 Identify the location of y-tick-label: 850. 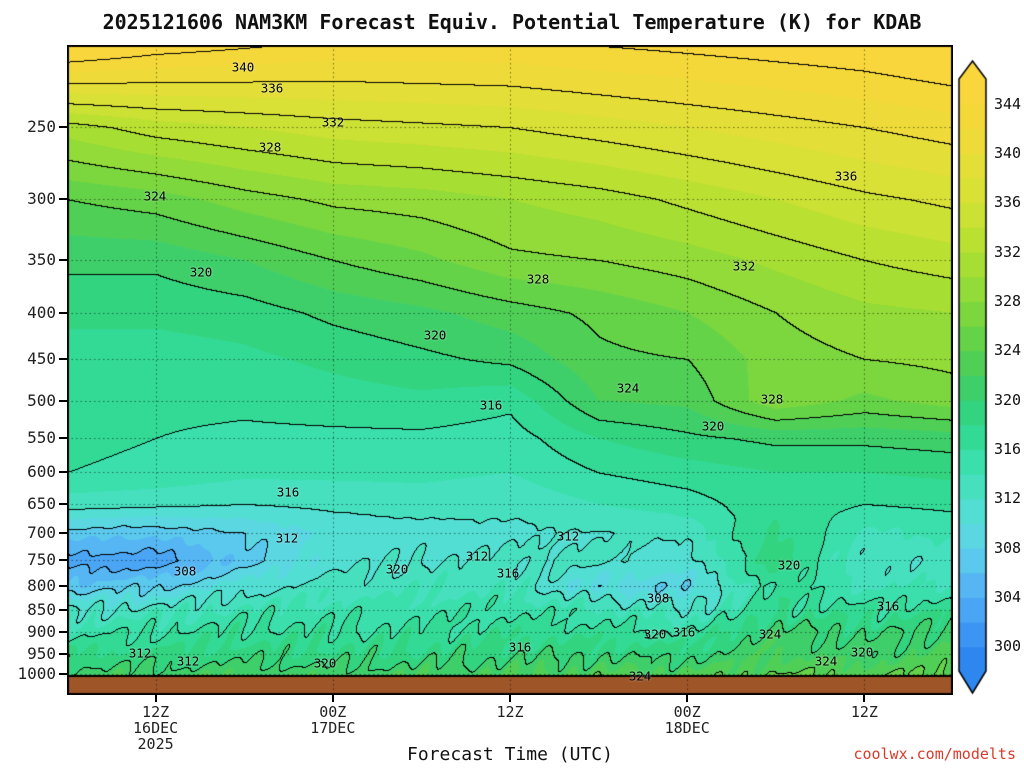
(41, 609).